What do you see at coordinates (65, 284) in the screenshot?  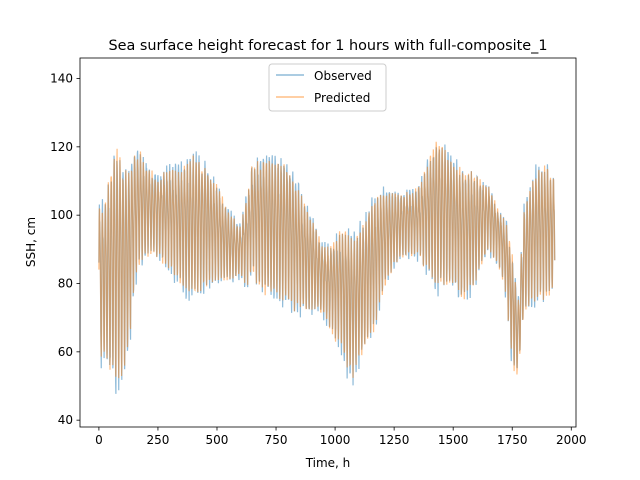 I see `y-tick-label: 80` at bounding box center [65, 284].